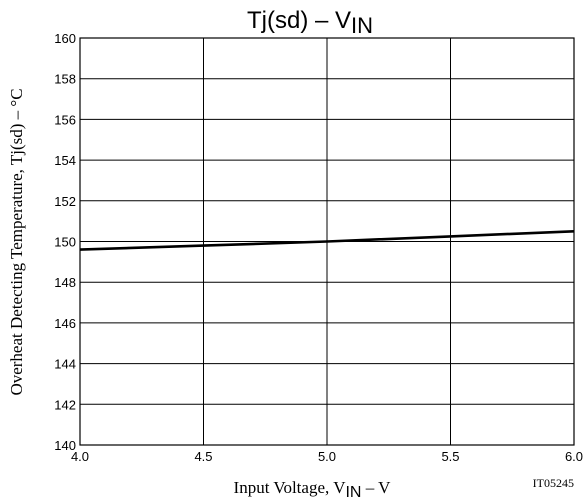  What do you see at coordinates (203, 456) in the screenshot?
I see `x-tick-label: 4.5` at bounding box center [203, 456].